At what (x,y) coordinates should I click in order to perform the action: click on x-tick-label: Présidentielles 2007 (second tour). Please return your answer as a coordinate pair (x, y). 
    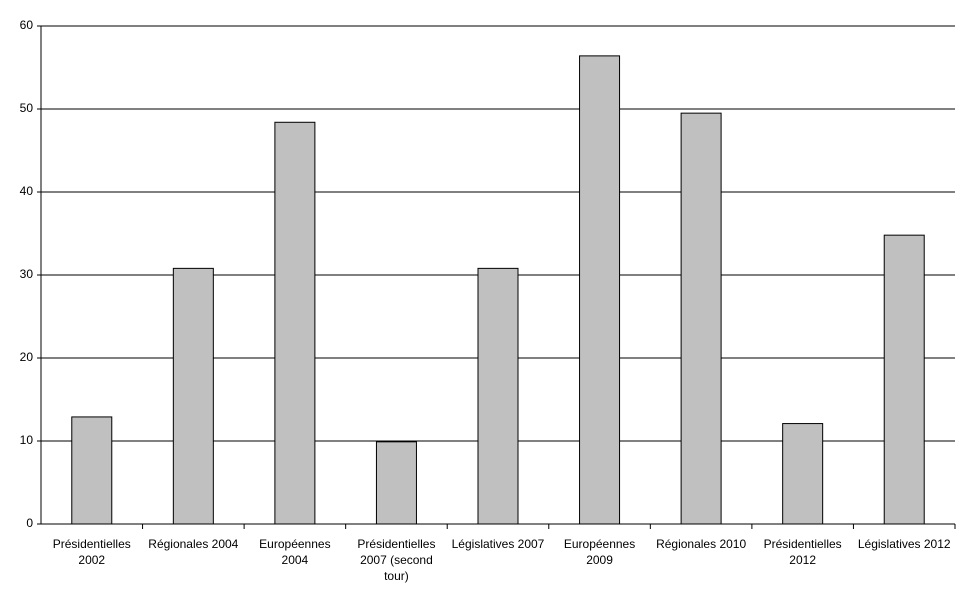
    Looking at the image, I should click on (396, 560).